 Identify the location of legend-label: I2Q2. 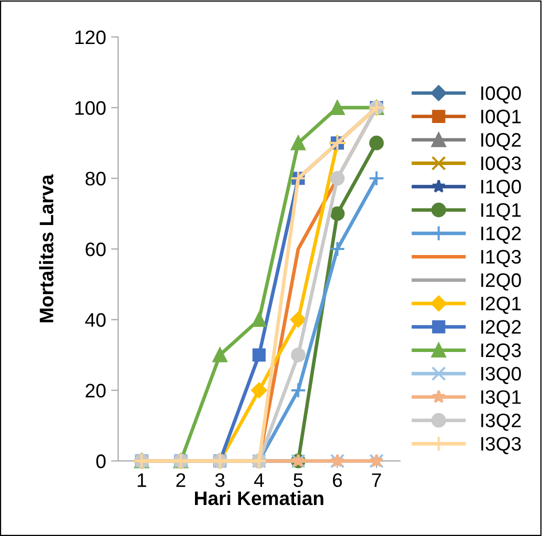
(501, 329).